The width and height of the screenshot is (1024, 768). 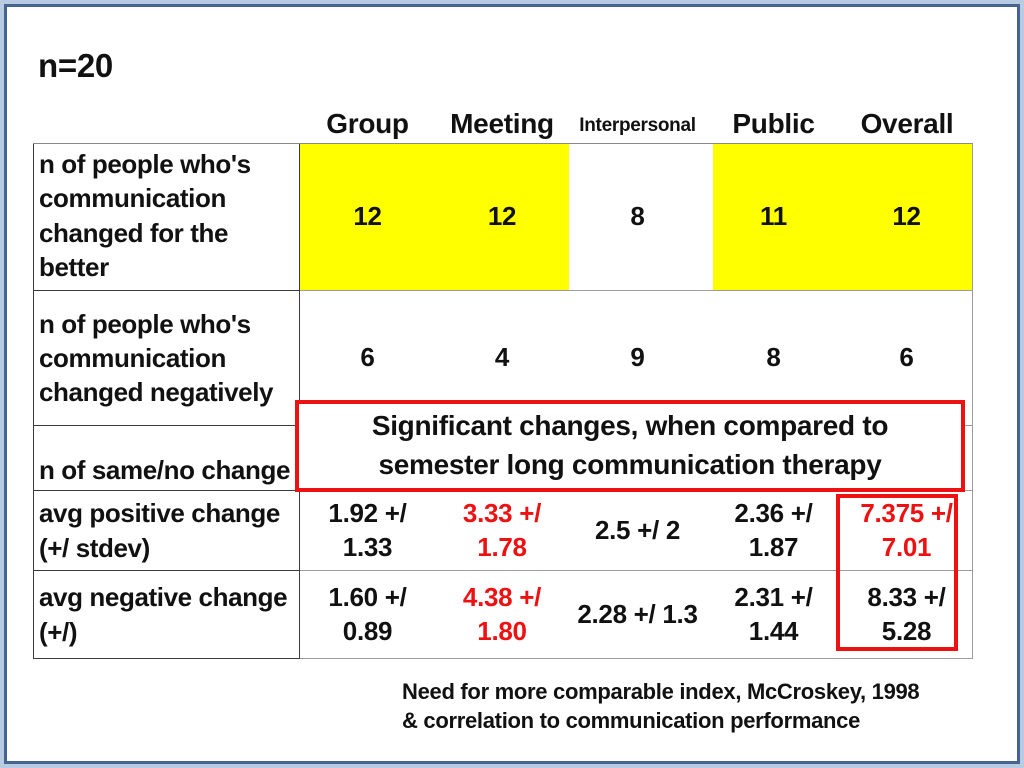 I want to click on cell-avgneg-overall: 8.33 +/ 5.28, so click(x=907, y=615).